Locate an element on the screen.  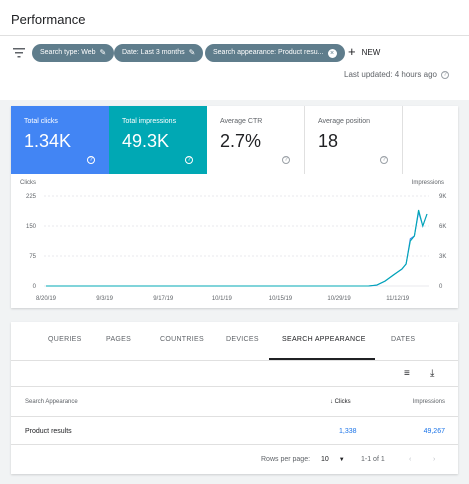
column-header-clicks-label: Clicks is located at coordinates (342, 402).